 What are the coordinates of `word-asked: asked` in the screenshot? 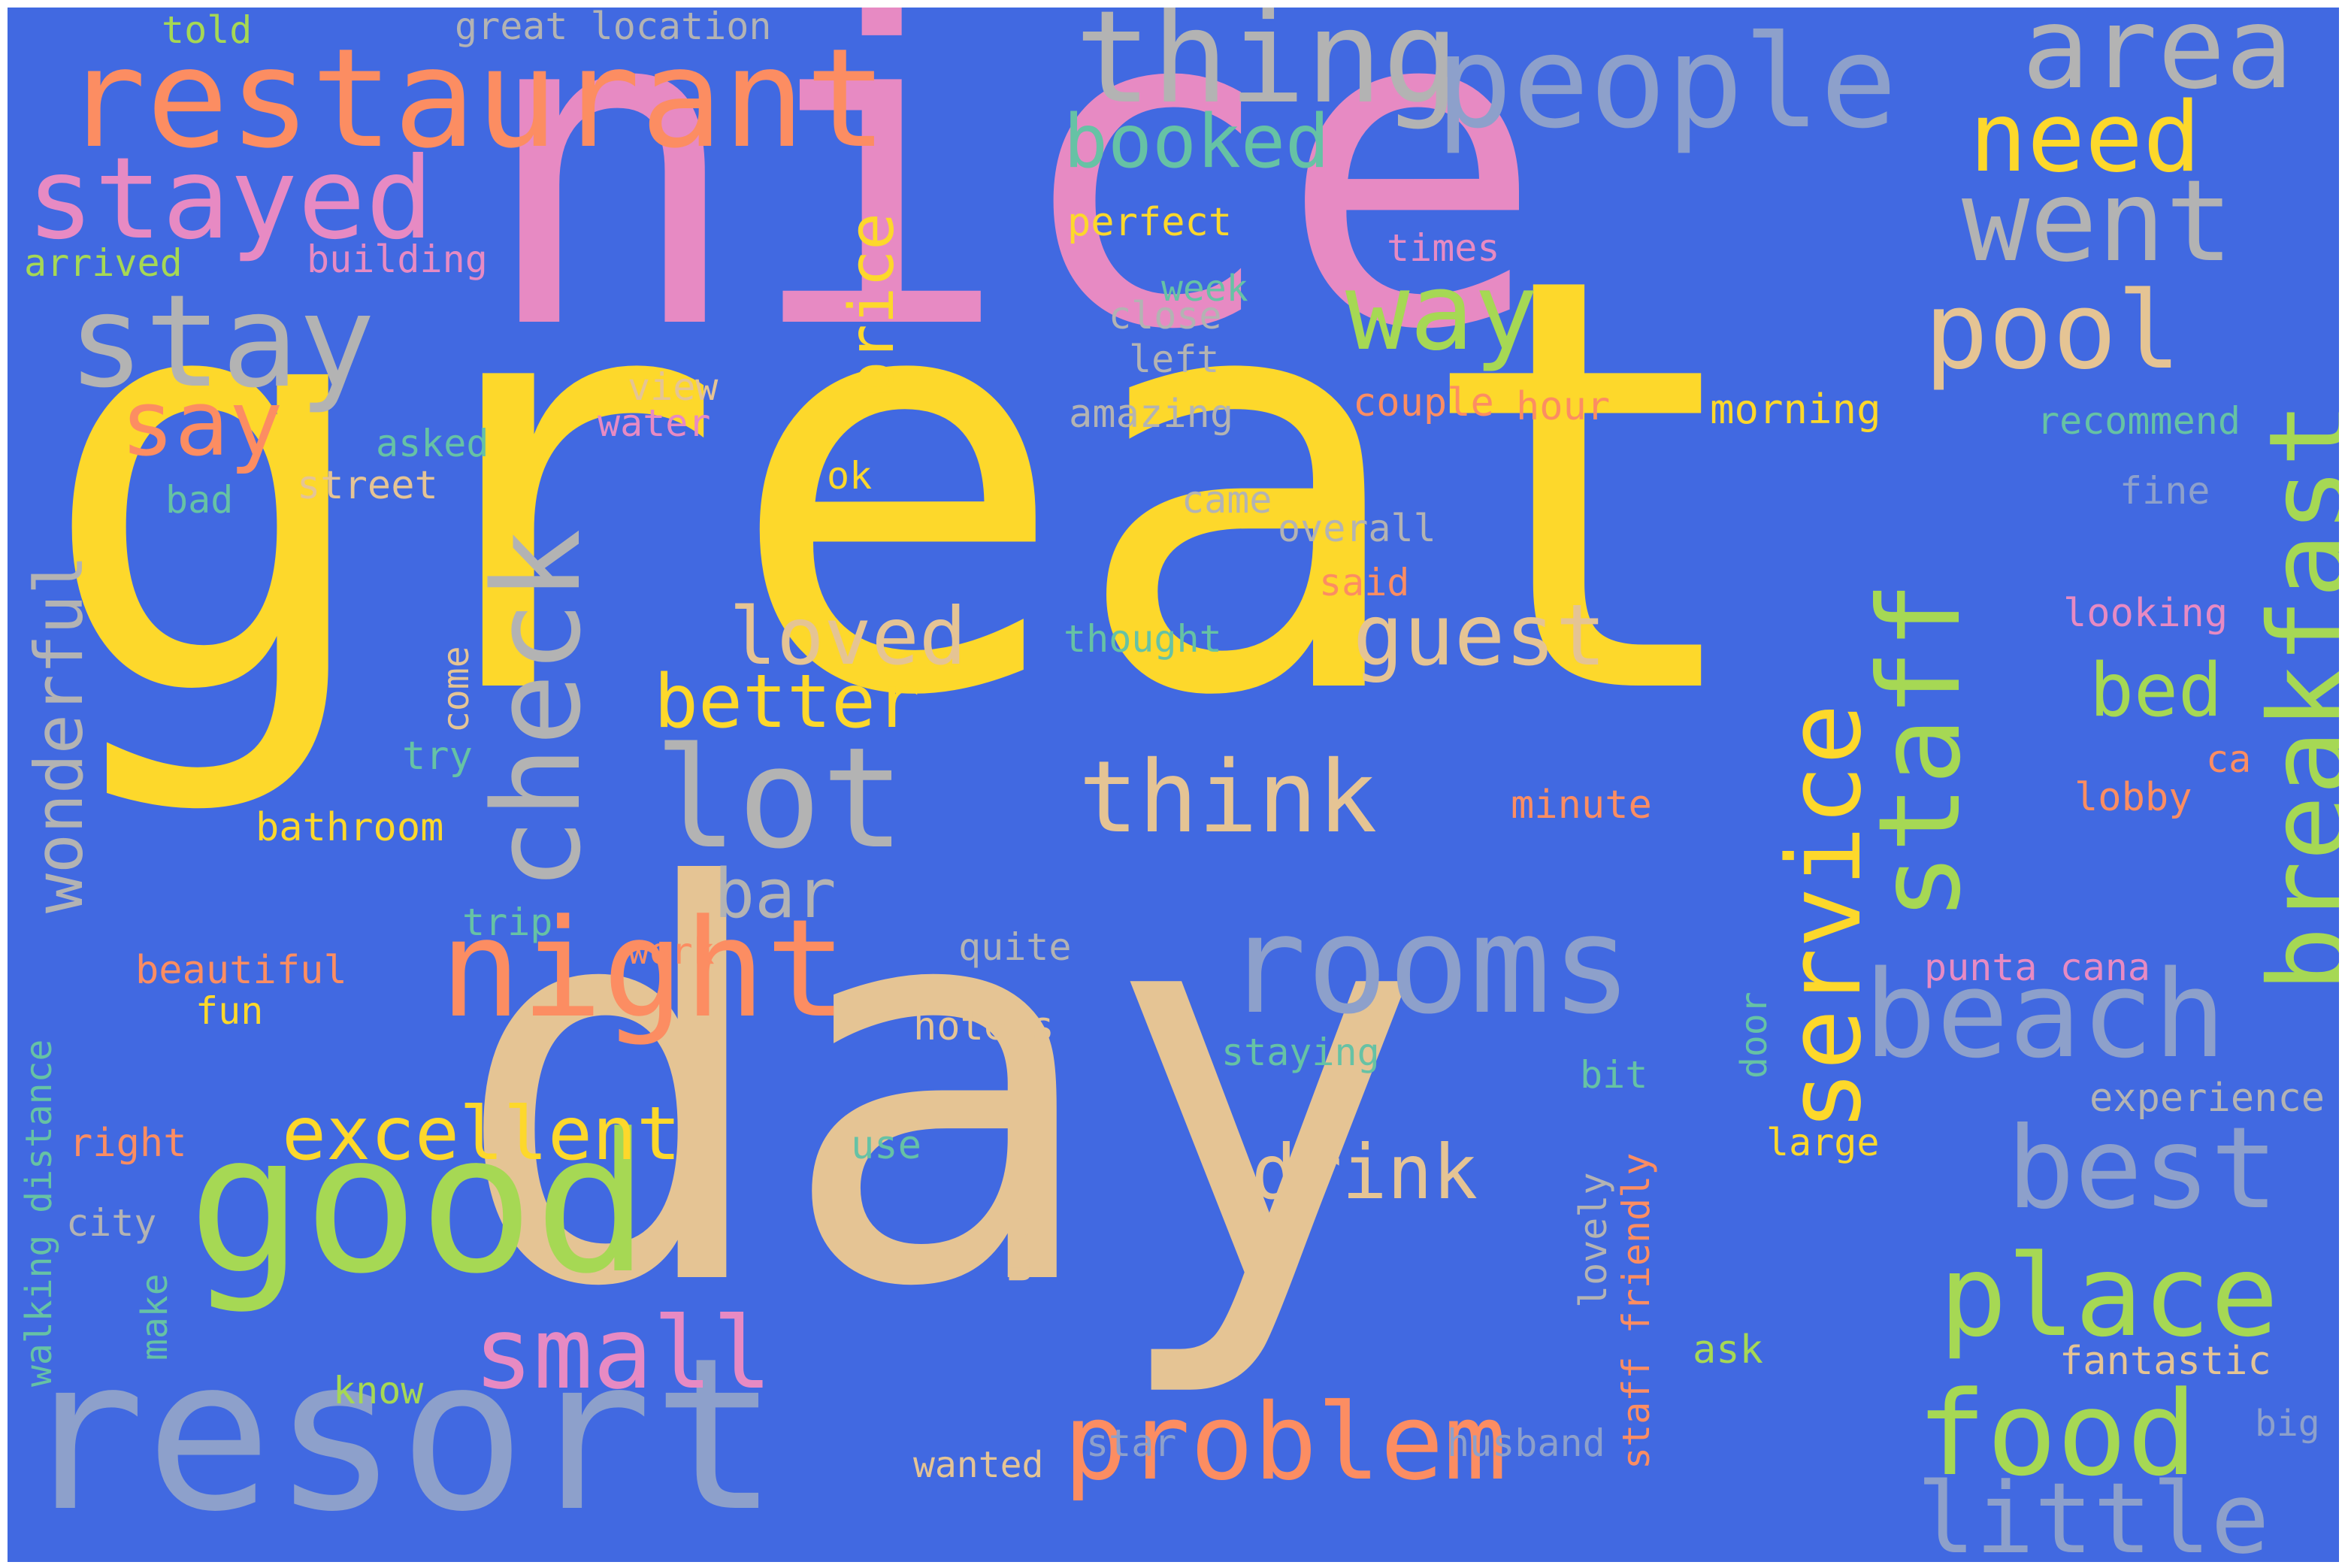 It's located at (432, 443).